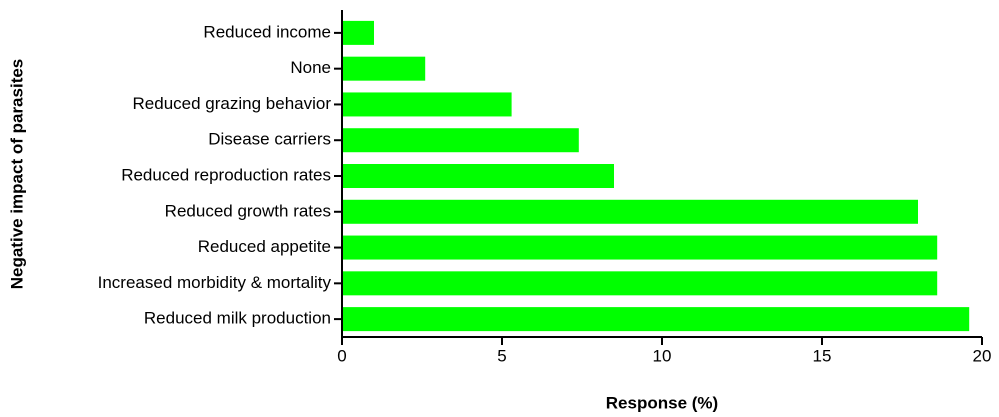  What do you see at coordinates (662, 355) in the screenshot?
I see `x-tick-label: 10` at bounding box center [662, 355].